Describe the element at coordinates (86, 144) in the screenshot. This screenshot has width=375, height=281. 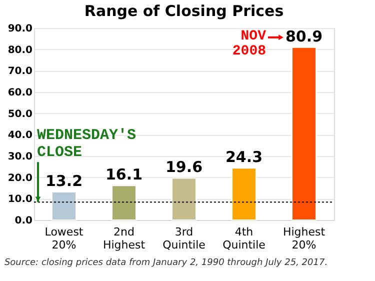
I see `annotation: WEDNESDAY'S CLOSE` at that location.